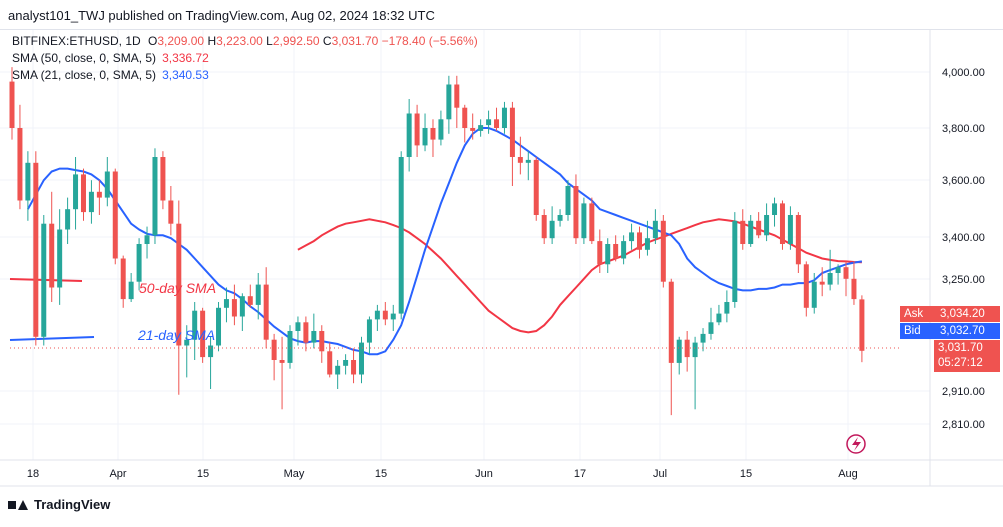 The height and width of the screenshot is (527, 1003). Describe the element at coordinates (294, 474) in the screenshot. I see `time-tick-label: May` at that location.